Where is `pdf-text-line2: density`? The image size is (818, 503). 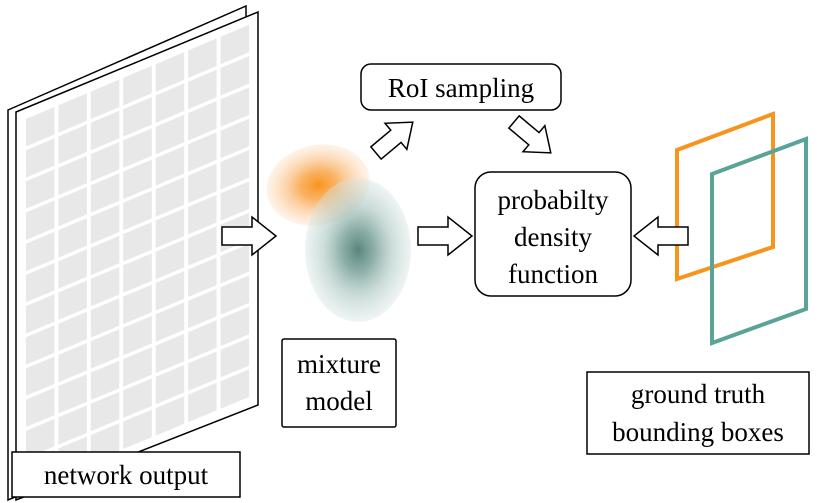
pdf-text-line2: density is located at coordinates (553, 237).